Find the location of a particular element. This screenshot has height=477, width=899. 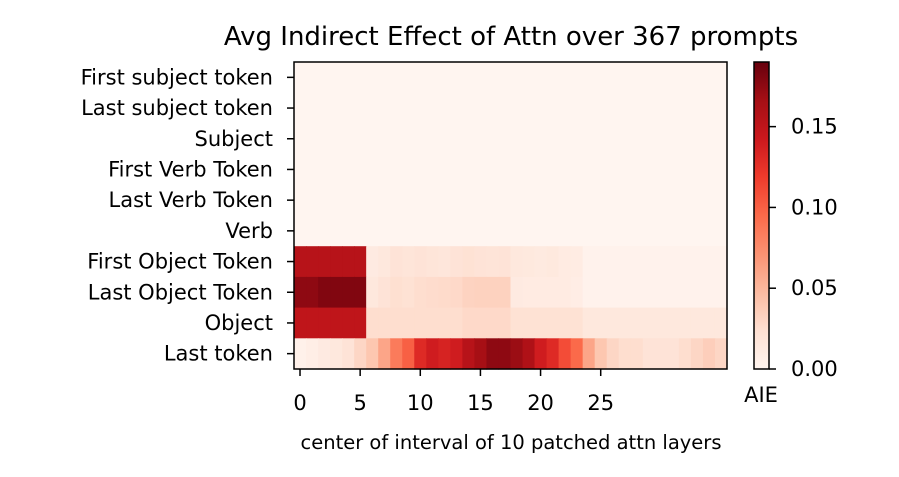

row-tick-label: Last token is located at coordinates (218, 354).